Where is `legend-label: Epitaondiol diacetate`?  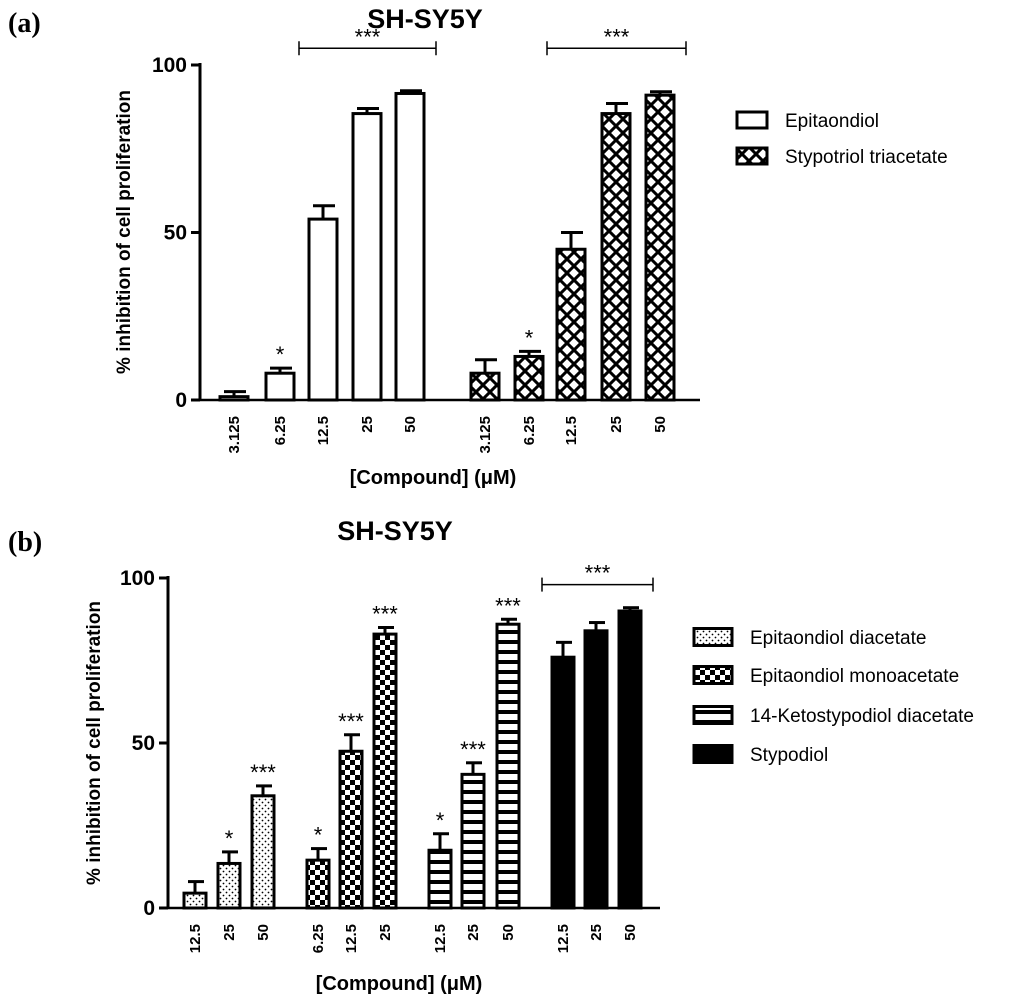
legend-label: Epitaondiol diacetate is located at coordinates (838, 638).